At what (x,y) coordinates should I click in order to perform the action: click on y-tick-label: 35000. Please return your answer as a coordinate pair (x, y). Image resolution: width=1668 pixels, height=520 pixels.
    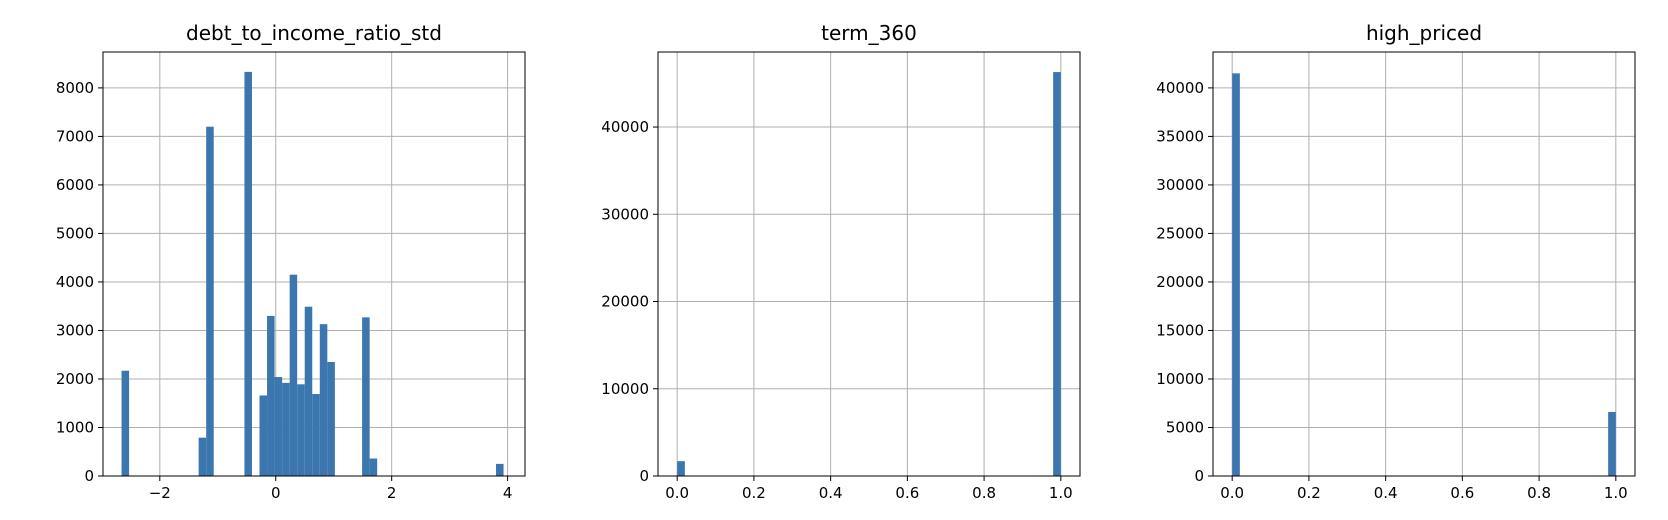
    Looking at the image, I should click on (1180, 136).